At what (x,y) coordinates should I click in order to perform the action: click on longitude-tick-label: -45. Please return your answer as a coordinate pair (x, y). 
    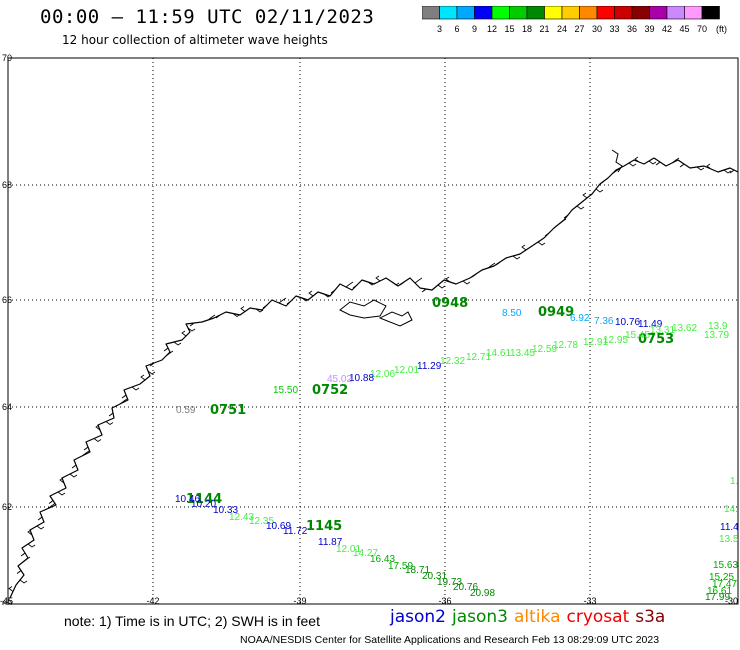
    Looking at the image, I should click on (6, 600).